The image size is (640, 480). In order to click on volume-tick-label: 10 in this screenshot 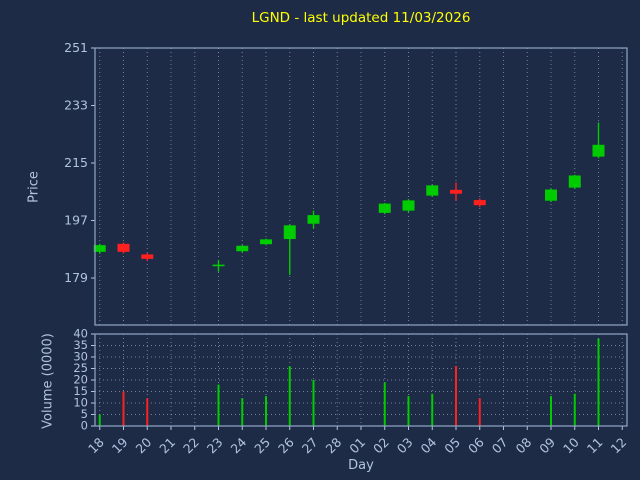, I will do `click(80, 403)`.